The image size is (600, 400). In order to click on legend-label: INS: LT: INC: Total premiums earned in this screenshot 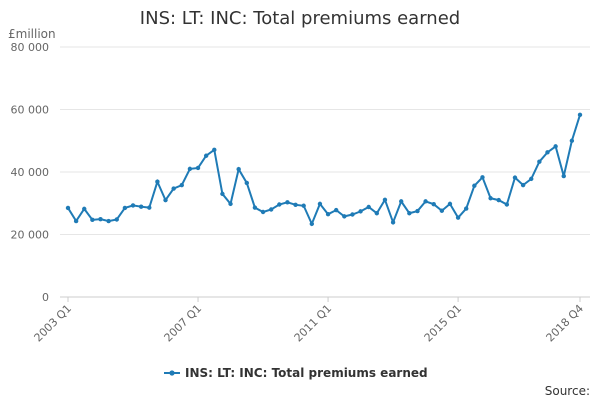, I will do `click(306, 373)`.